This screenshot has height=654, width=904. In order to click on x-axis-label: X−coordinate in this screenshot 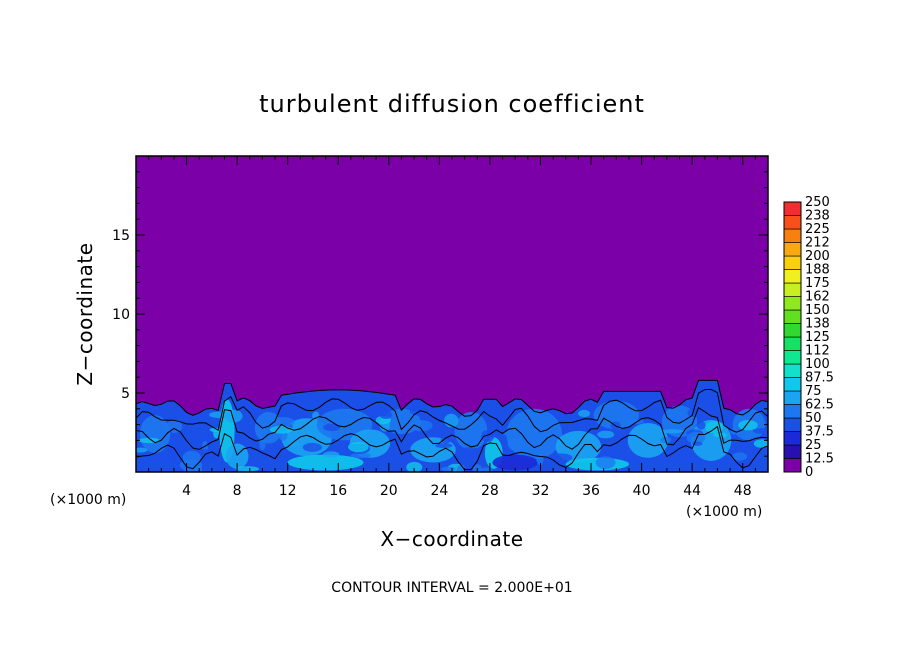, I will do `click(451, 539)`.